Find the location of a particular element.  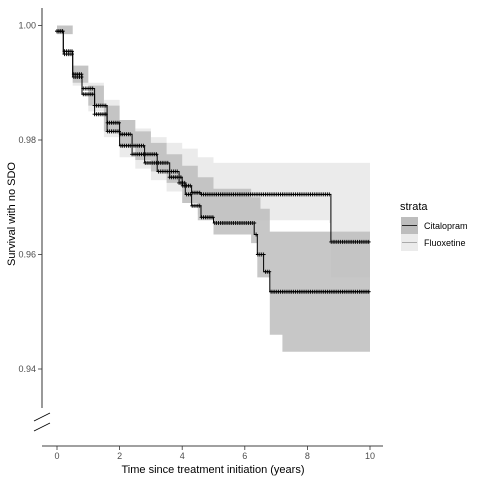

legend: strata Citalopram Fluoxetine is located at coordinates (434, 226).